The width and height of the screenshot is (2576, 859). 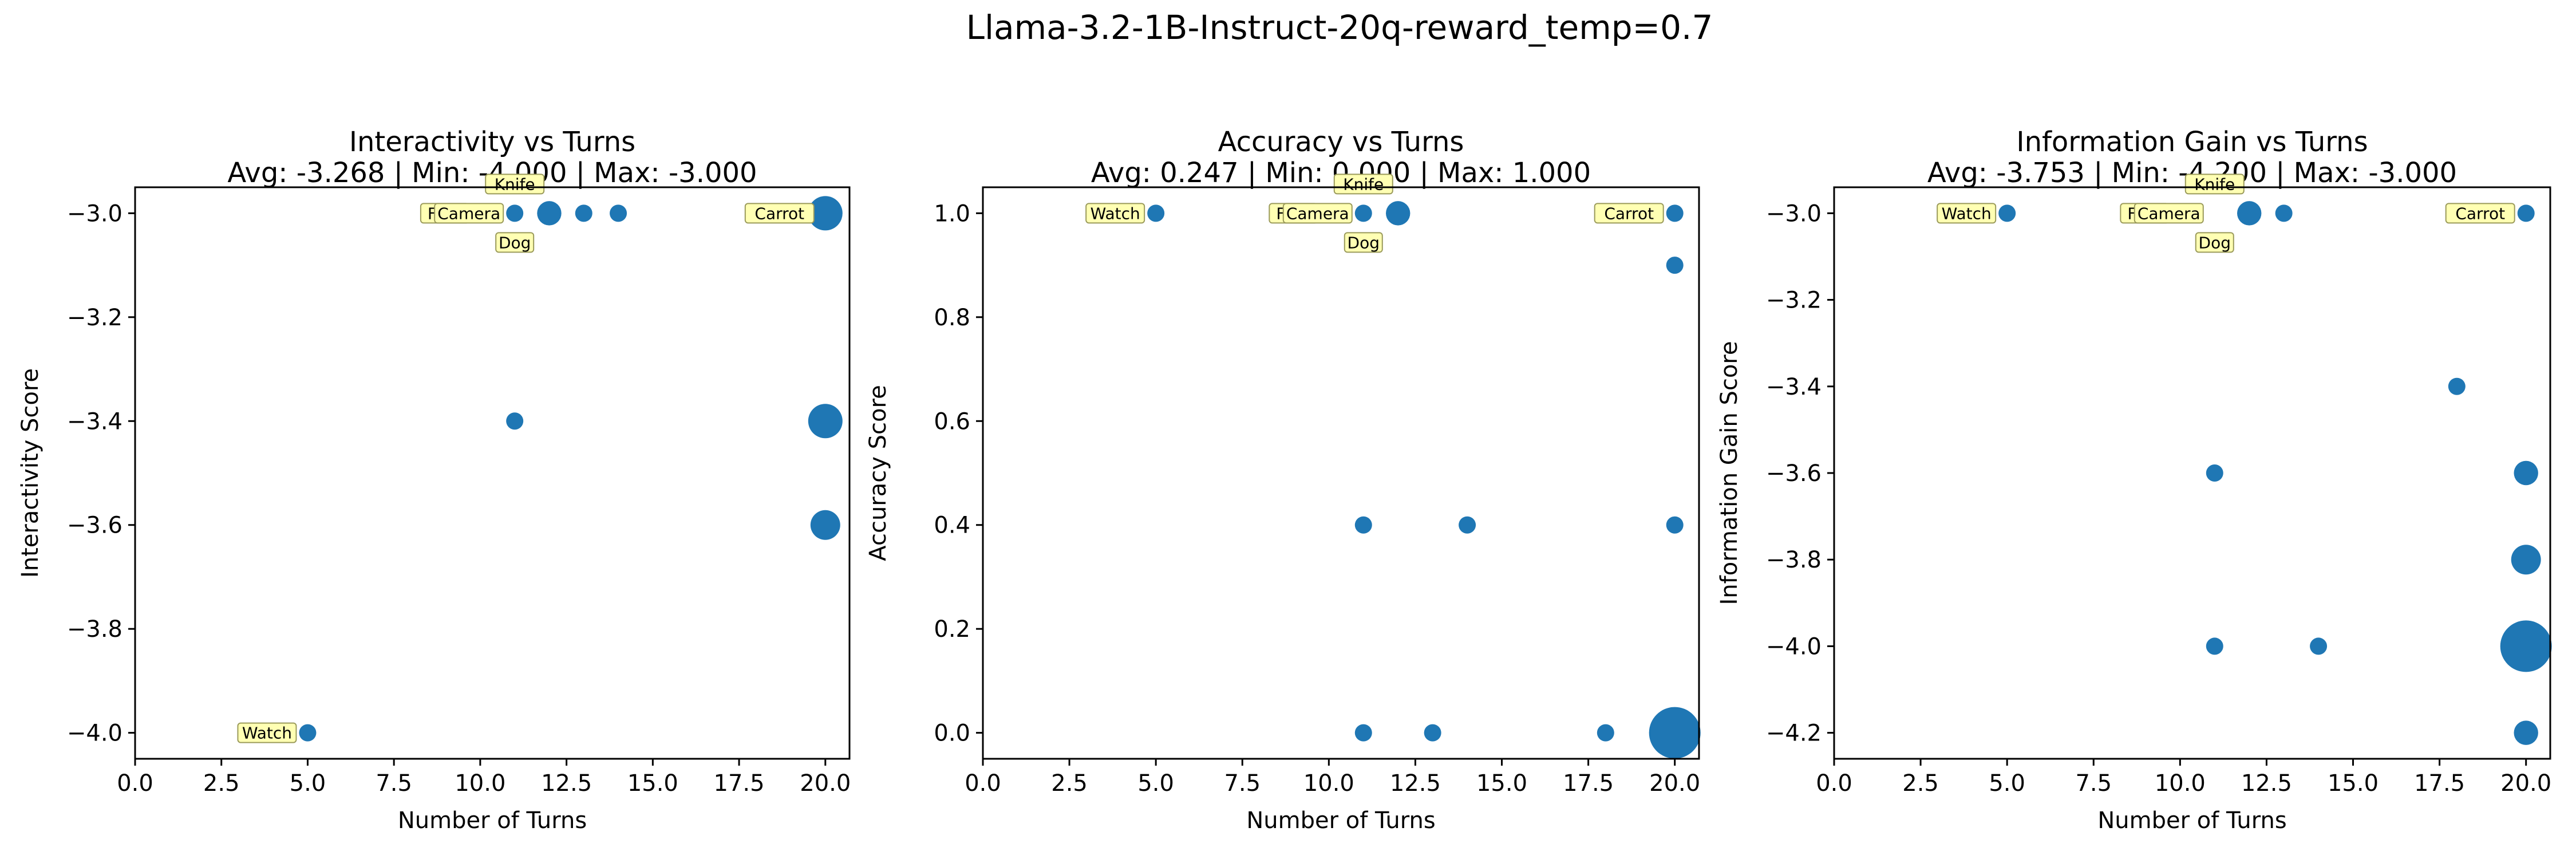 I want to click on y-tick-label: −4.2, so click(x=1794, y=733).